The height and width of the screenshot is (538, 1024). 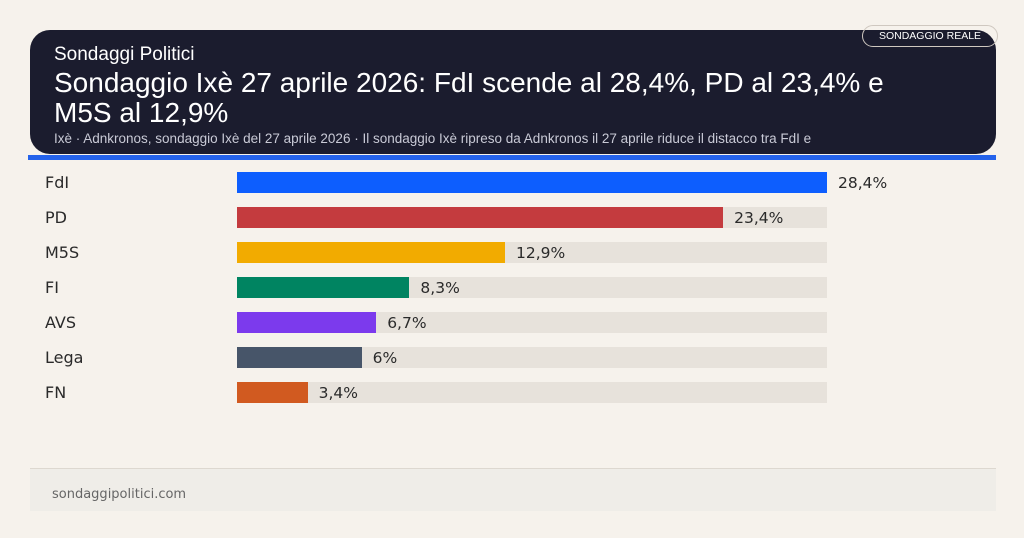 What do you see at coordinates (371, 252) in the screenshot?
I see `bar-m5s` at bounding box center [371, 252].